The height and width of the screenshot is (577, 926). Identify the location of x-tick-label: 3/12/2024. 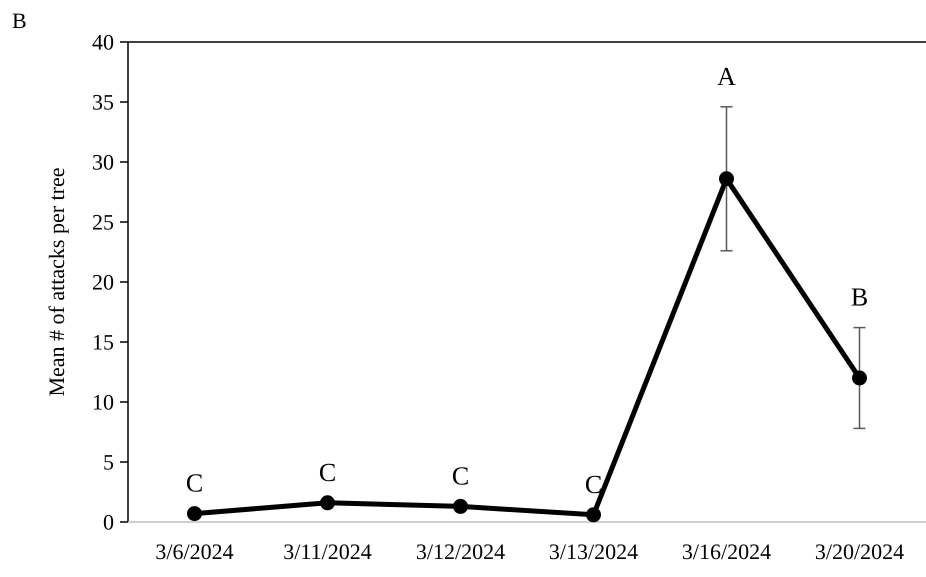
(461, 551).